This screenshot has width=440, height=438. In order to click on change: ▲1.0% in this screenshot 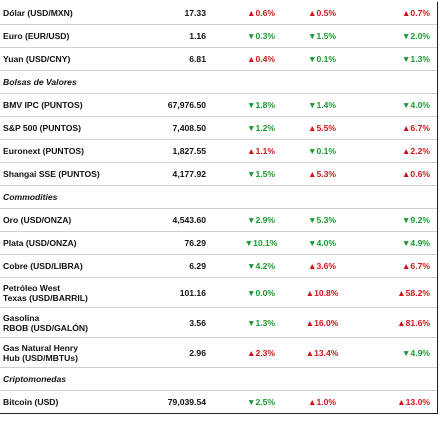, I will do `click(322, 402)`.